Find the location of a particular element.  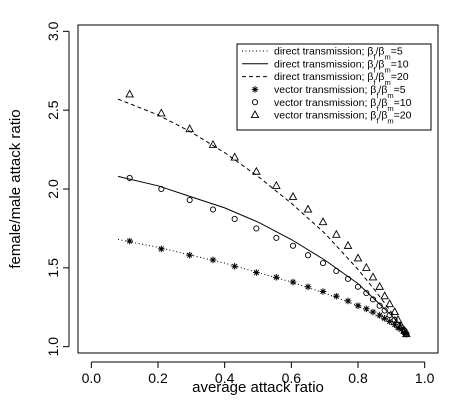

x-tick-label: 1.0 is located at coordinates (425, 378).